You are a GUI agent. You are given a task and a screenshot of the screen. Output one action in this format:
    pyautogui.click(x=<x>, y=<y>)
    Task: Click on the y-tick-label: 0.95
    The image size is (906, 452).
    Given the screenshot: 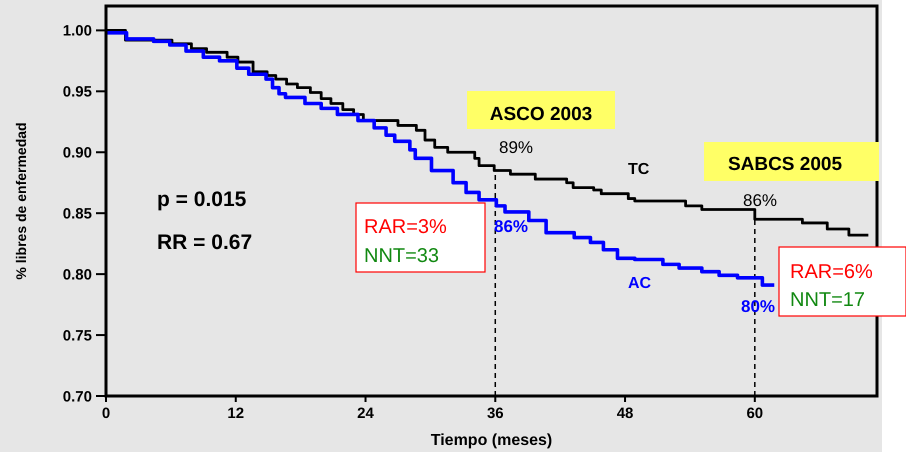 What is the action you would take?
    pyautogui.click(x=77, y=92)
    